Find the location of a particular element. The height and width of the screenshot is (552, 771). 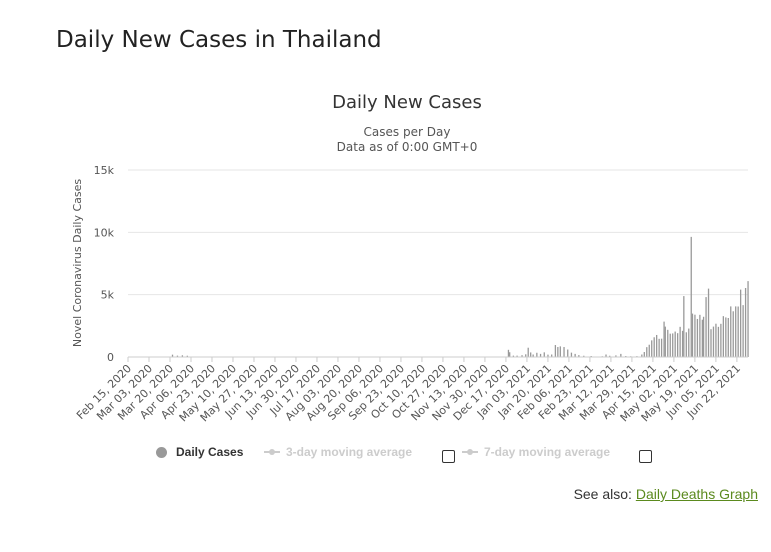

y-axis-ticks: 0 5k 10k 15k is located at coordinates (104, 264).